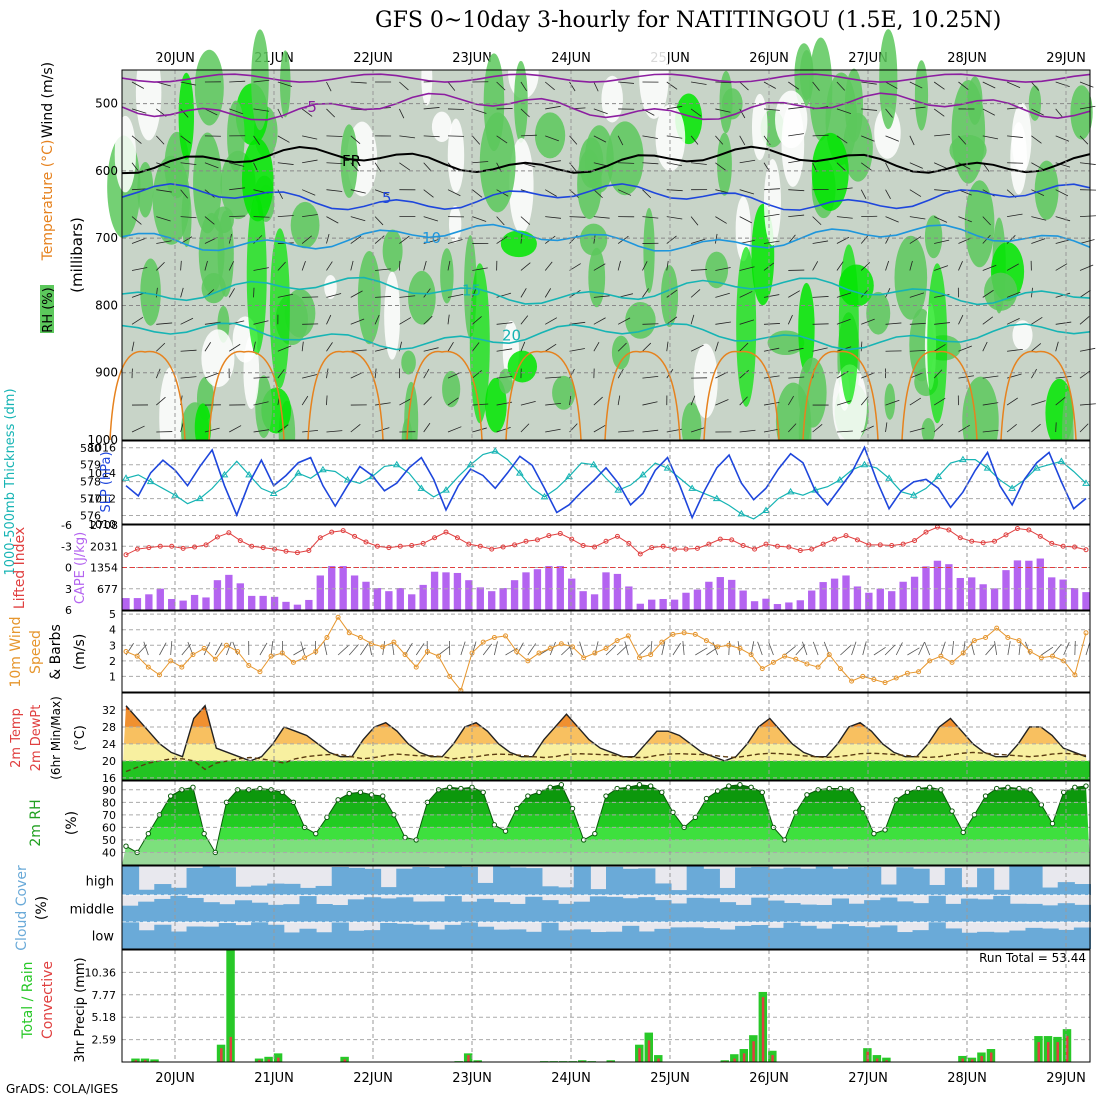  I want to click on slp-line, so click(606, 482).